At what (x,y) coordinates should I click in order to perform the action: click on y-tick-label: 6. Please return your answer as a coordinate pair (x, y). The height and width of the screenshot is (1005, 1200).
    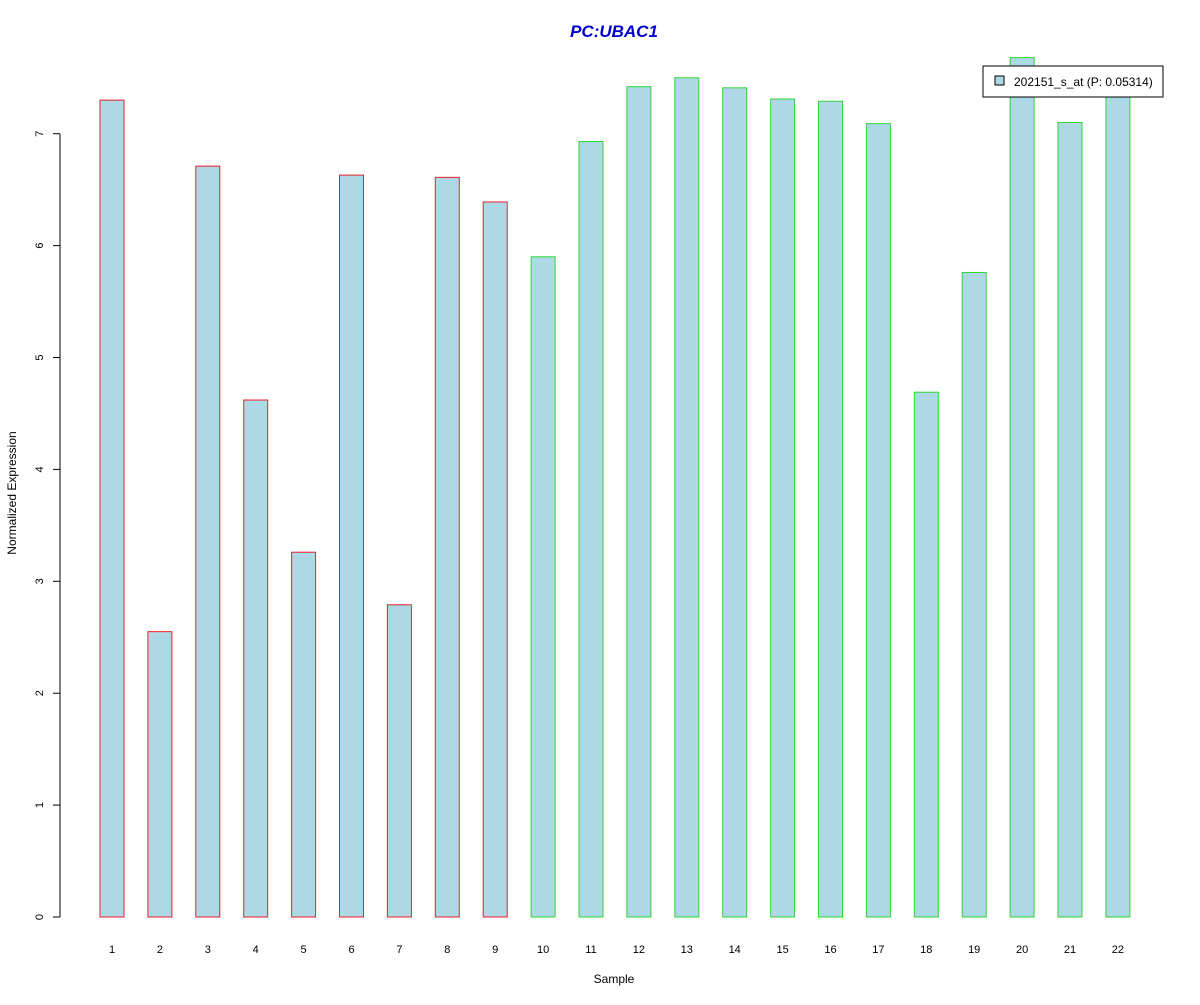
    Looking at the image, I should click on (40, 246).